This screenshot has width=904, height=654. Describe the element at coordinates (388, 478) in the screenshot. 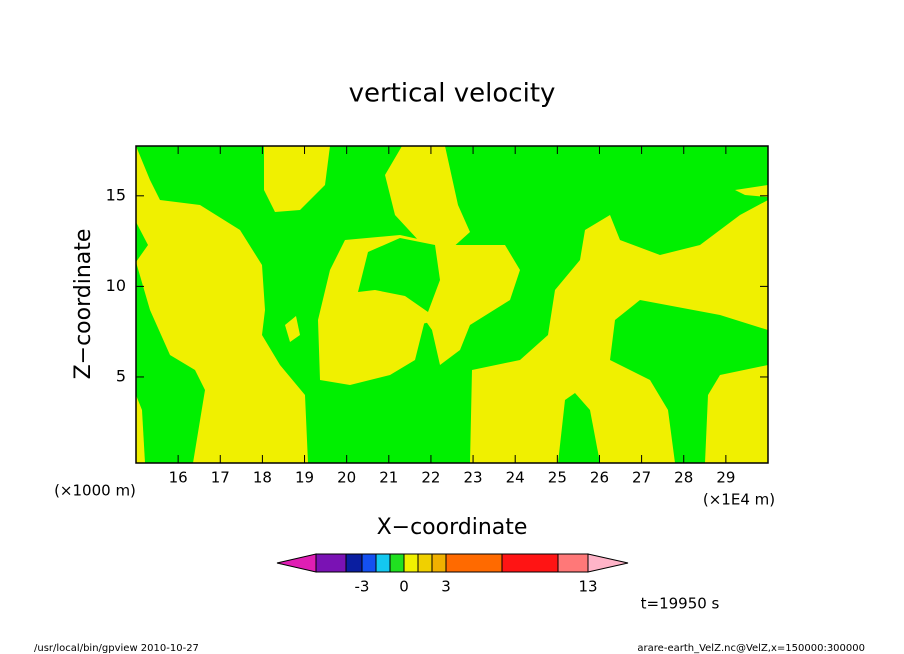

I see `x-tick-label: 21` at that location.